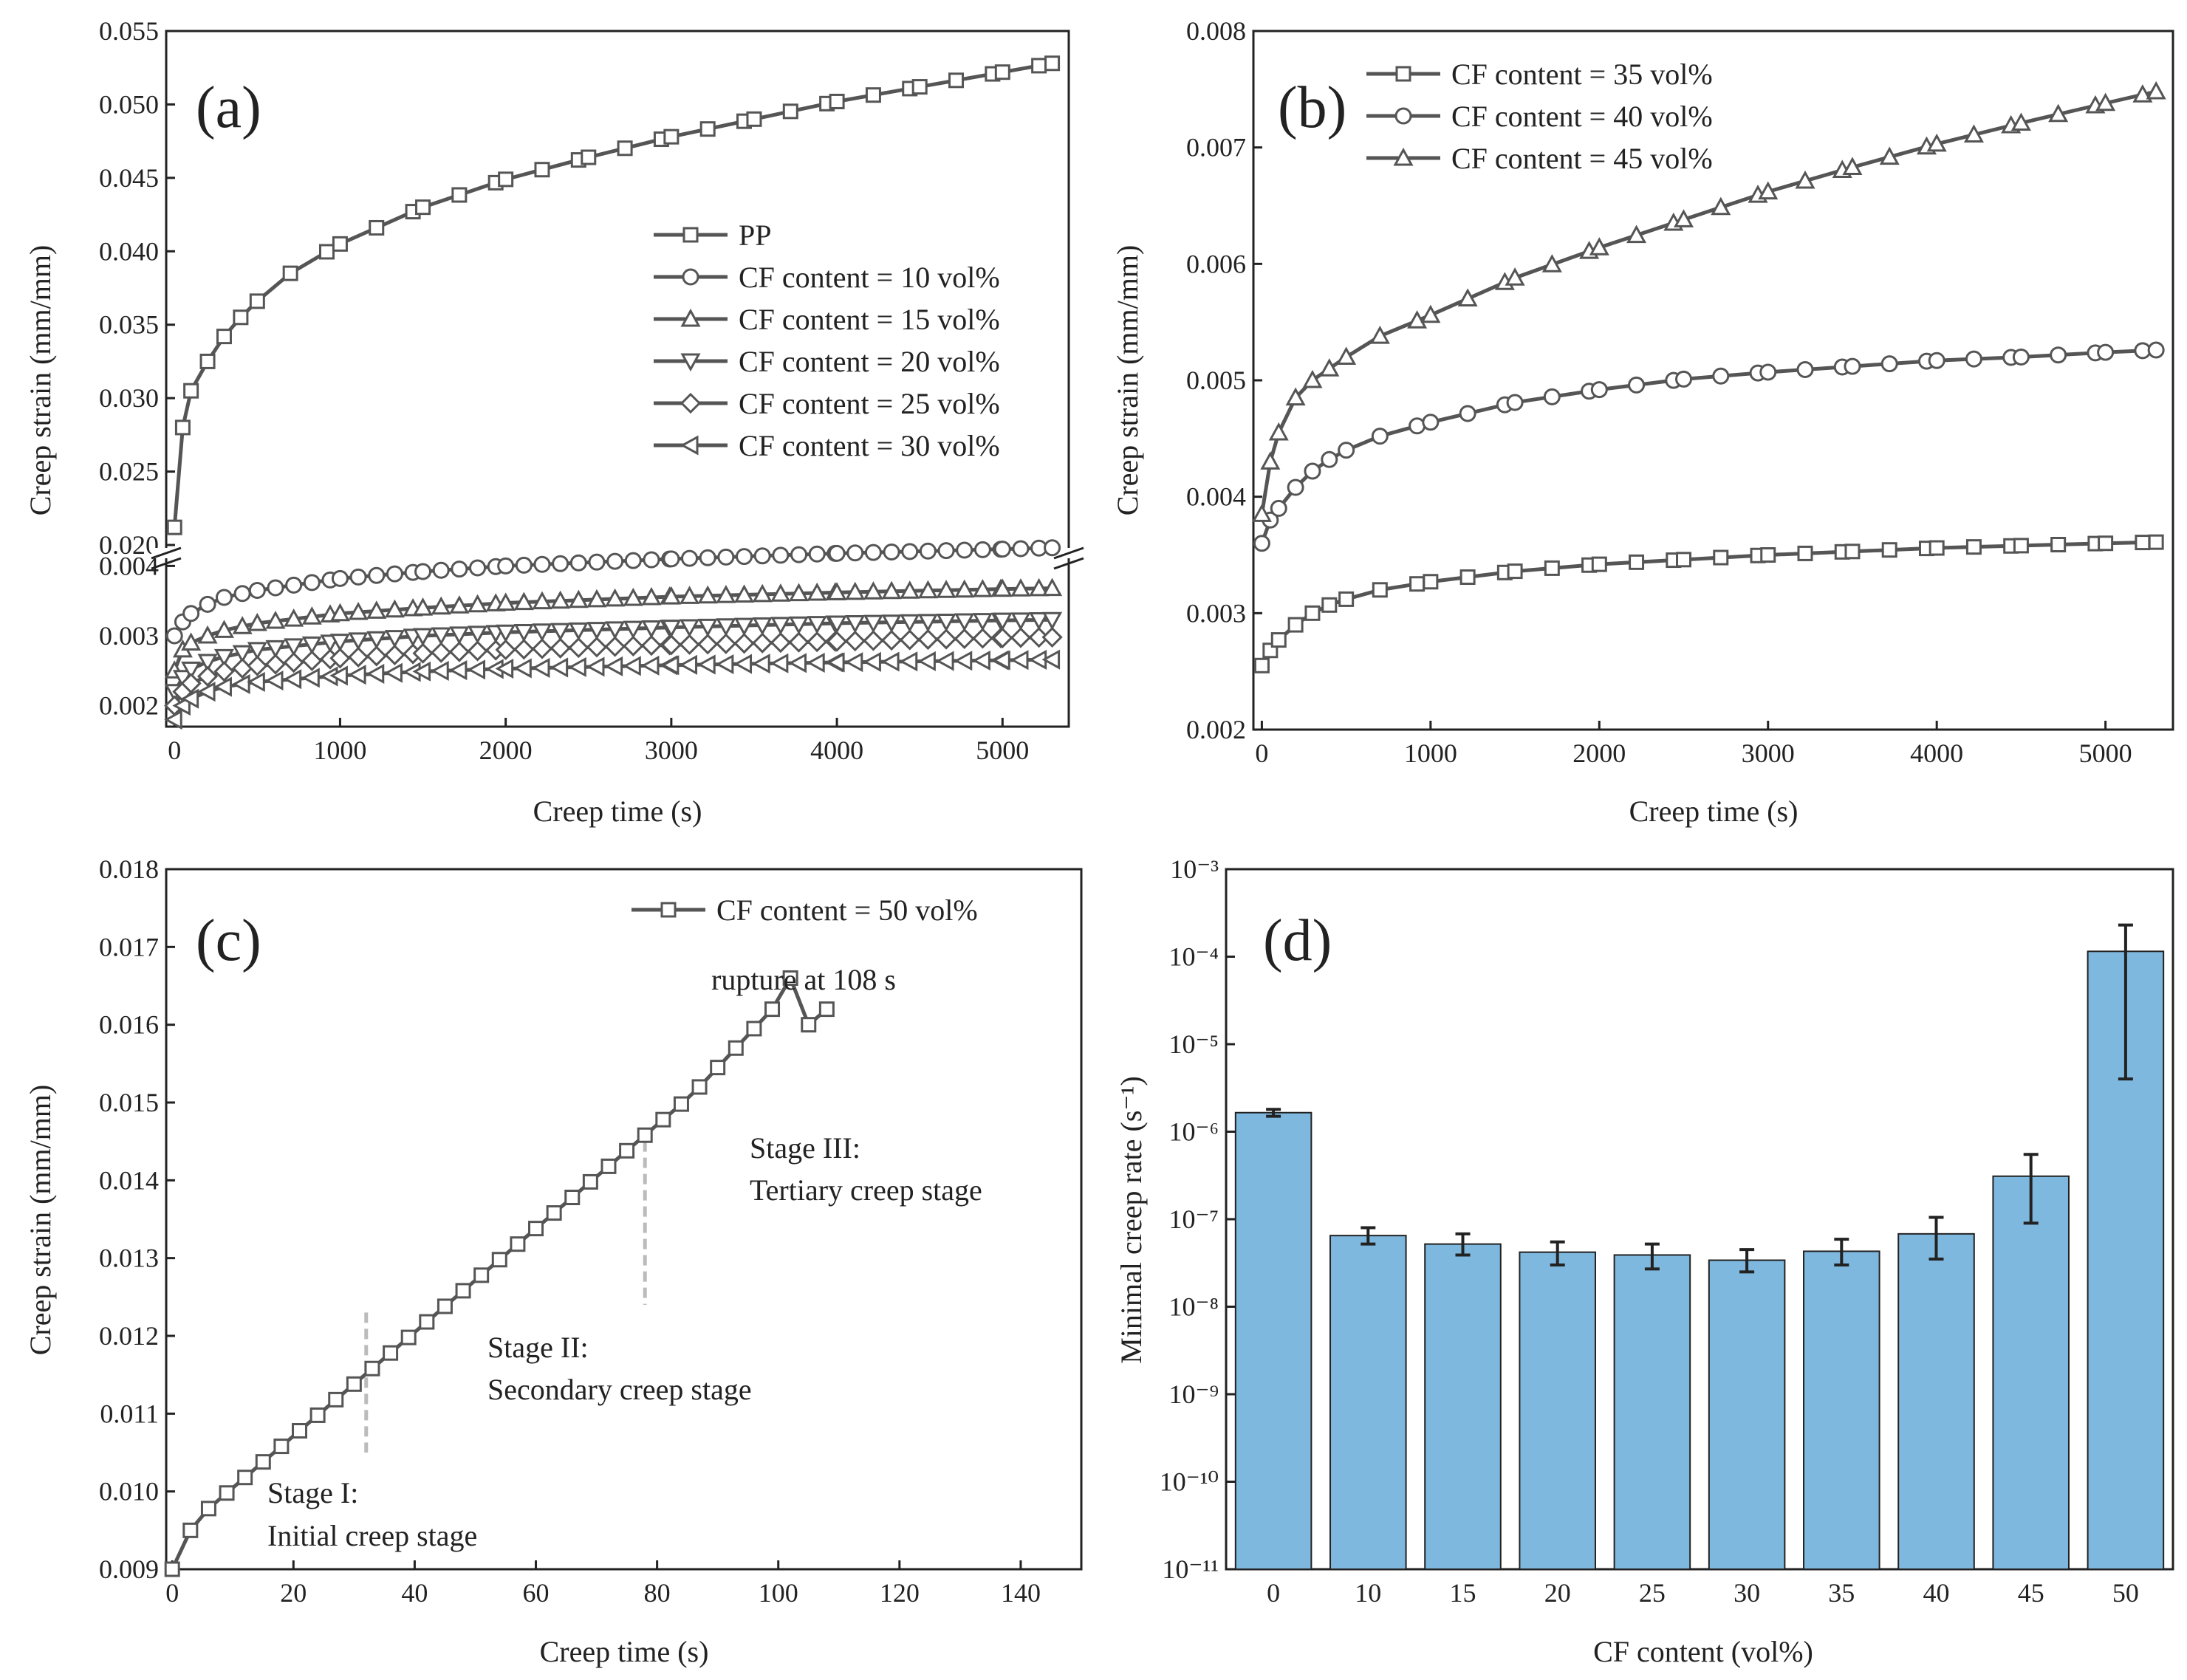  What do you see at coordinates (1261, 753) in the screenshot?
I see `panel-b-xtick-label: 0` at bounding box center [1261, 753].